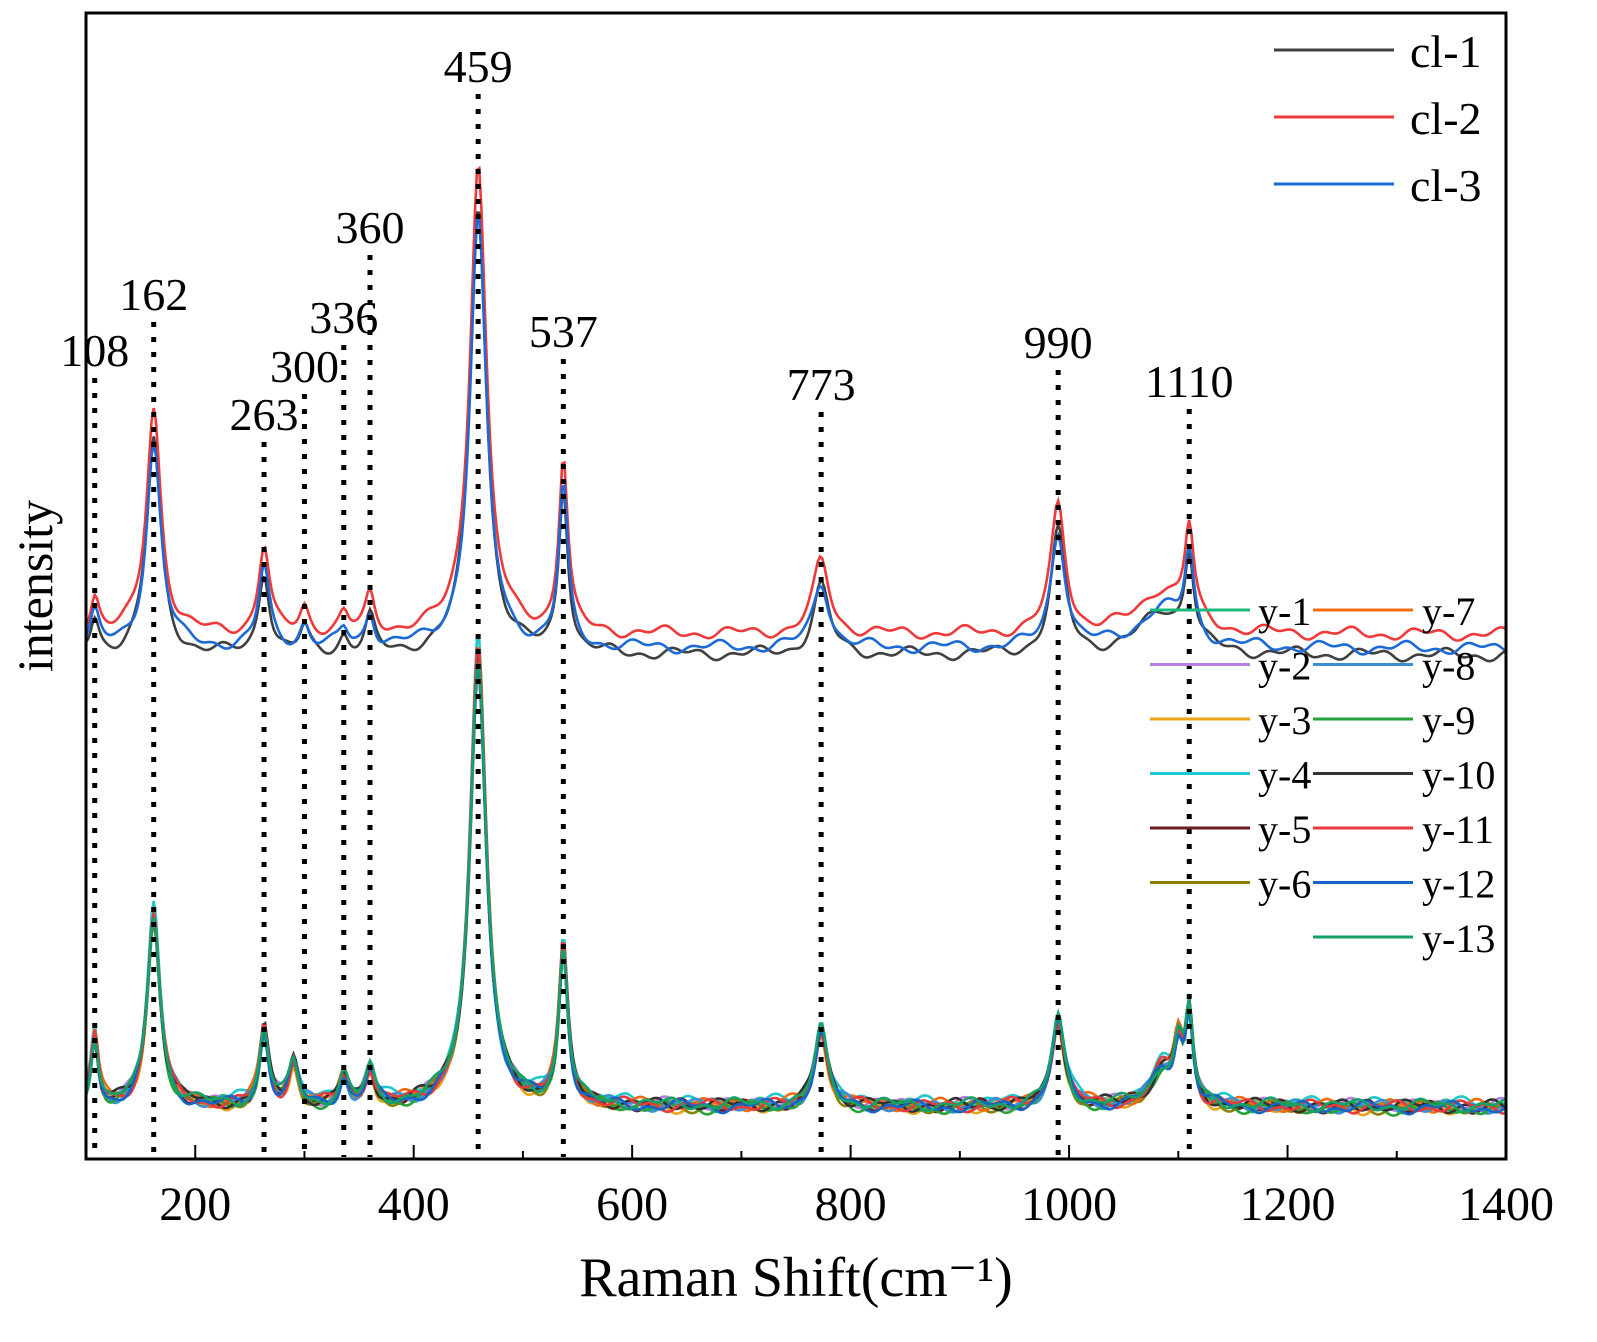 The height and width of the screenshot is (1342, 1597). Describe the element at coordinates (1448, 666) in the screenshot. I see `legend-label-y-8: y-8` at that location.